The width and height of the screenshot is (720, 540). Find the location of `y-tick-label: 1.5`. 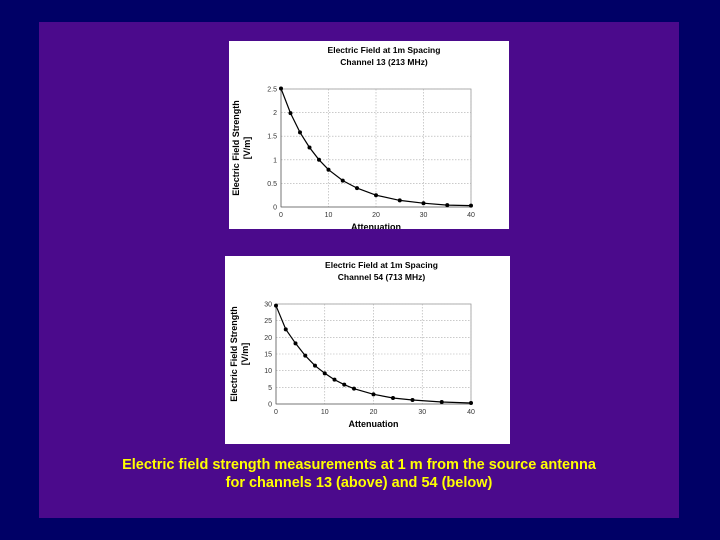

y-tick-label: 1.5 is located at coordinates (272, 137).